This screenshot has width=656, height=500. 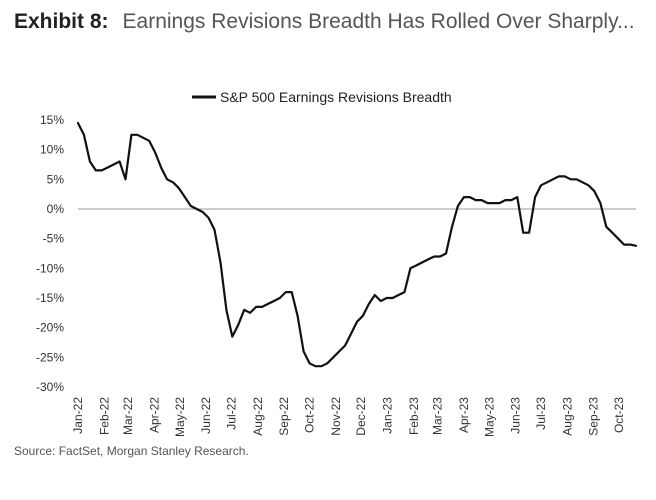 I want to click on x-tick-label: May-22, so click(x=180, y=417).